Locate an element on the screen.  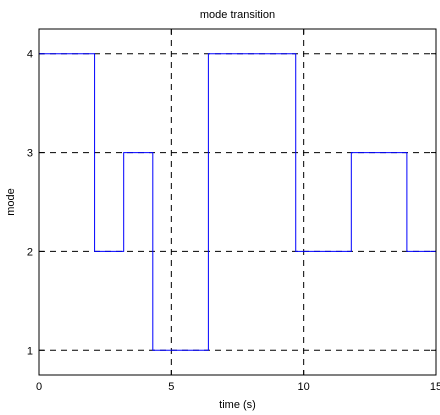
x-tick-label: 15 is located at coordinates (435, 387).